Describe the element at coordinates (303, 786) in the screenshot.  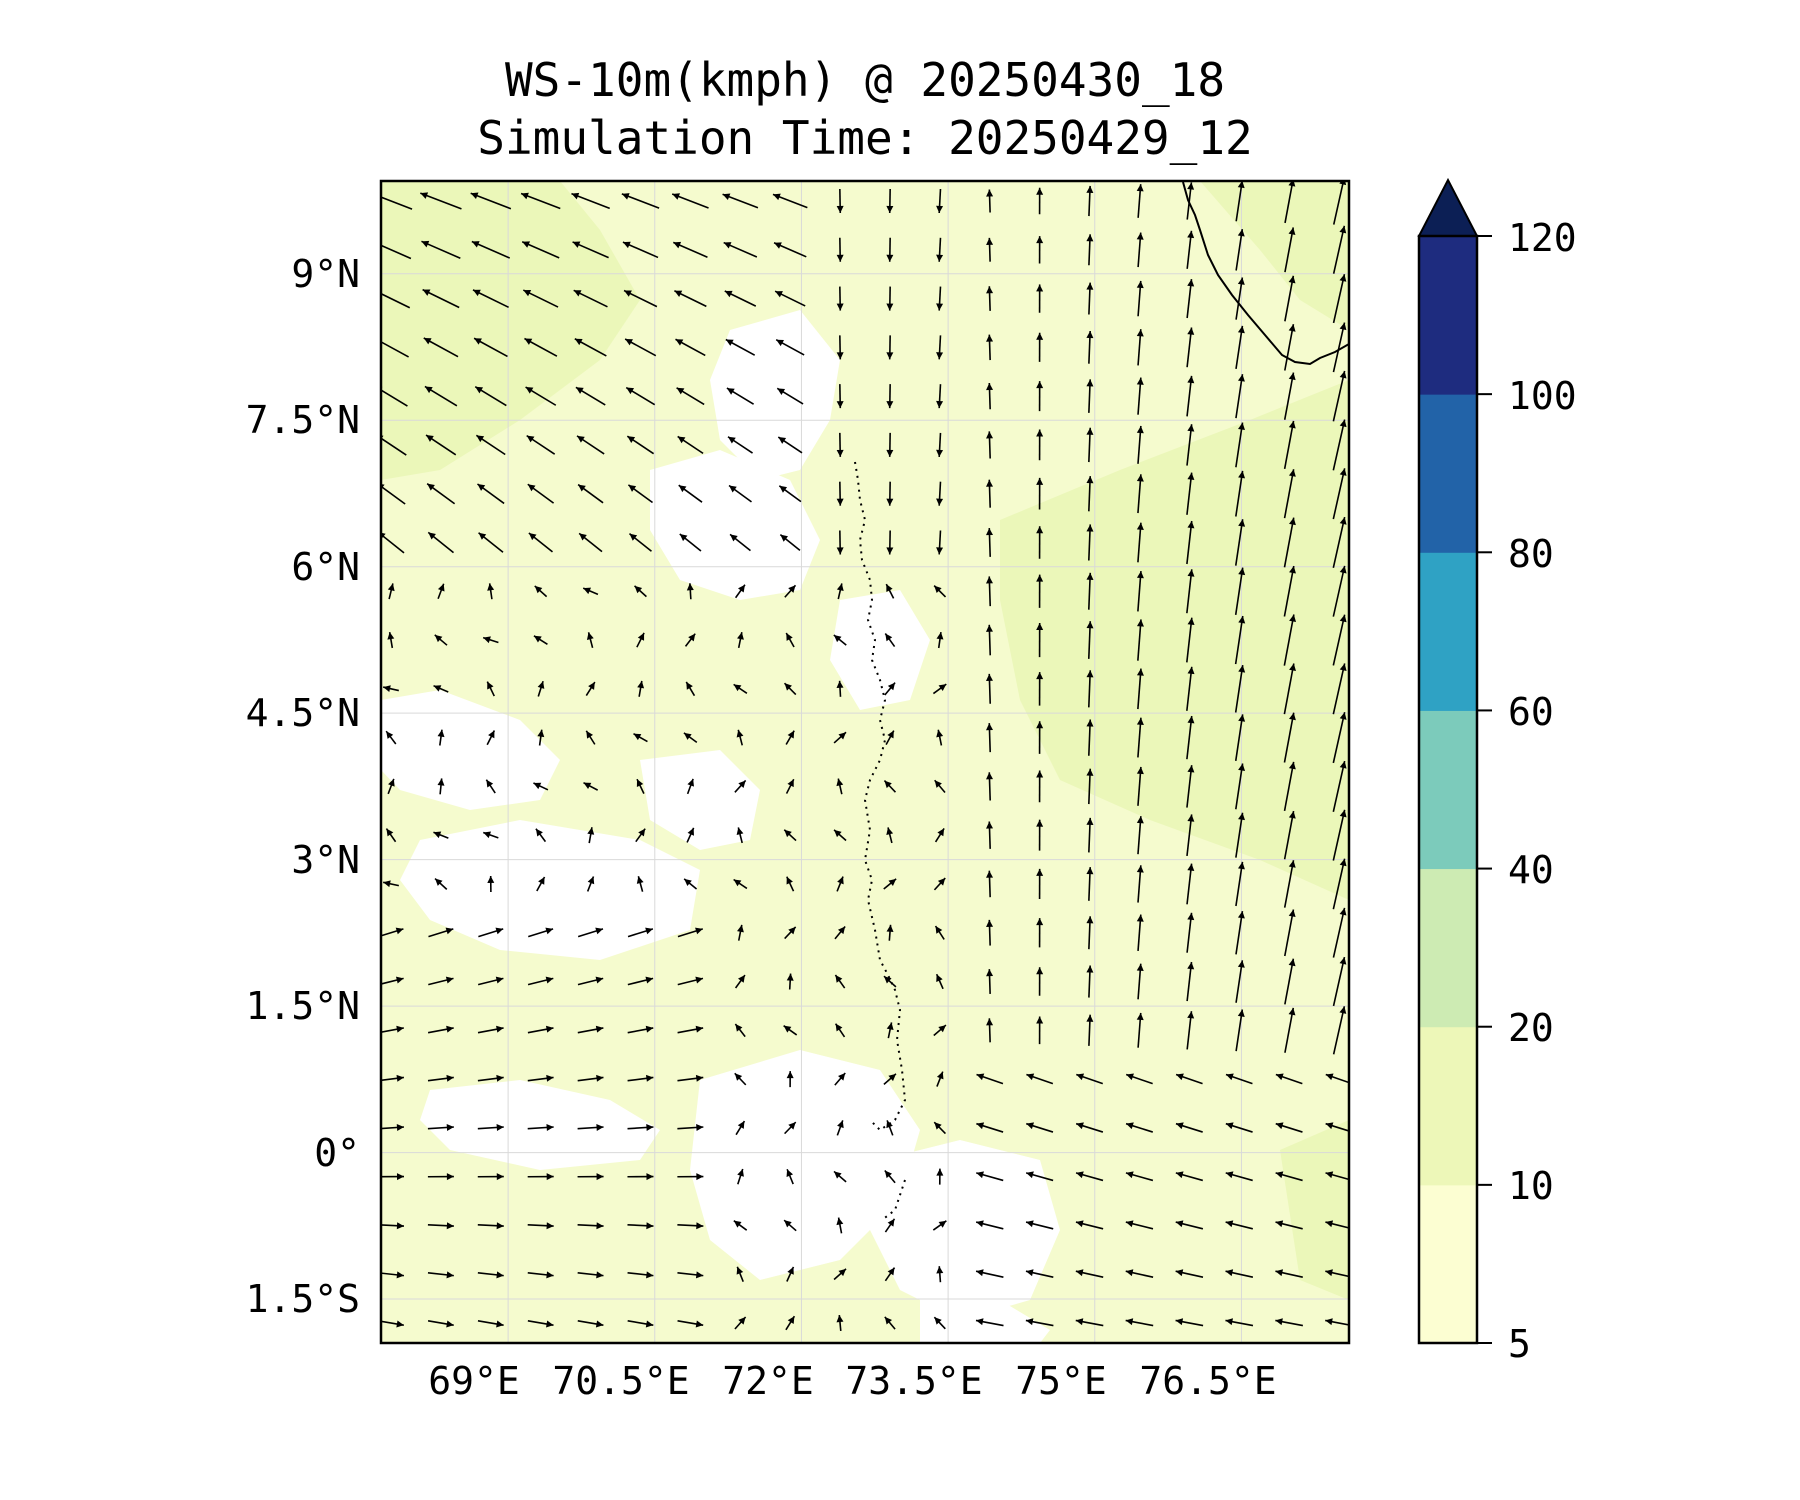
I see `latitude-tick-labels: 9°N 7.5°N 6°N 4.5°N 3°N 1.5°N 0° 1.5°S` at that location.